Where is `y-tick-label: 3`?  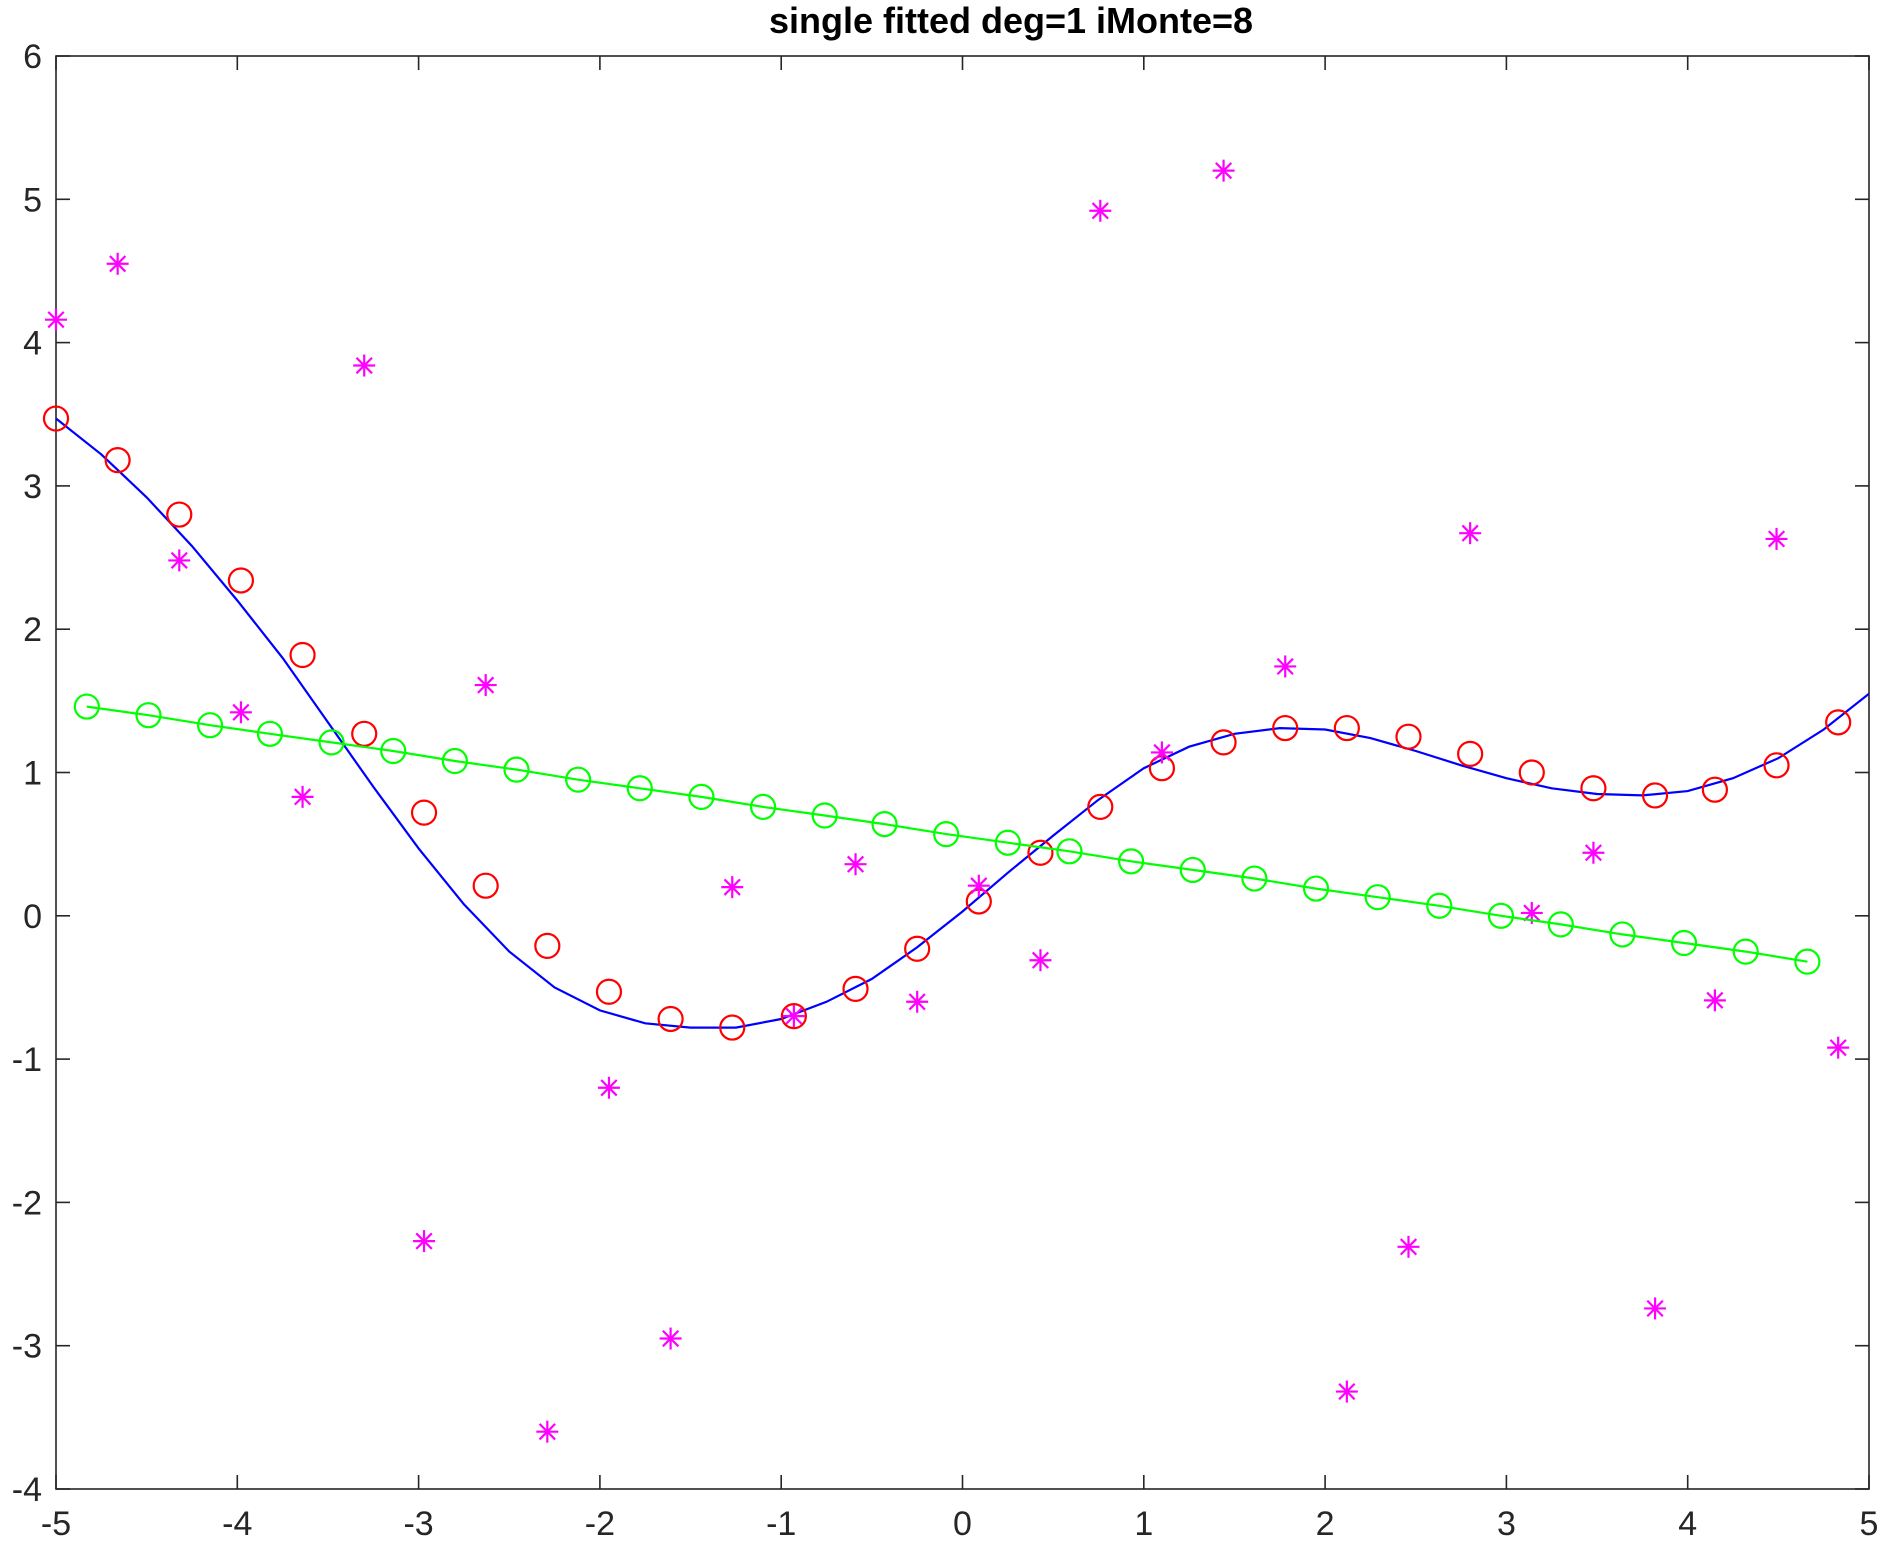
y-tick-label: 3 is located at coordinates (32, 487).